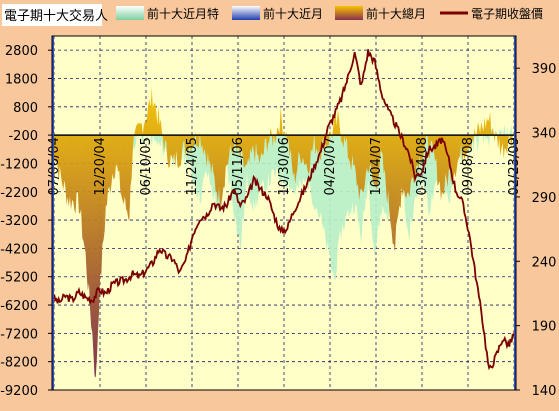 Image resolution: width=559 pixels, height=411 pixels. I want to click on right-axis-tick-label: 140, so click(544, 391).